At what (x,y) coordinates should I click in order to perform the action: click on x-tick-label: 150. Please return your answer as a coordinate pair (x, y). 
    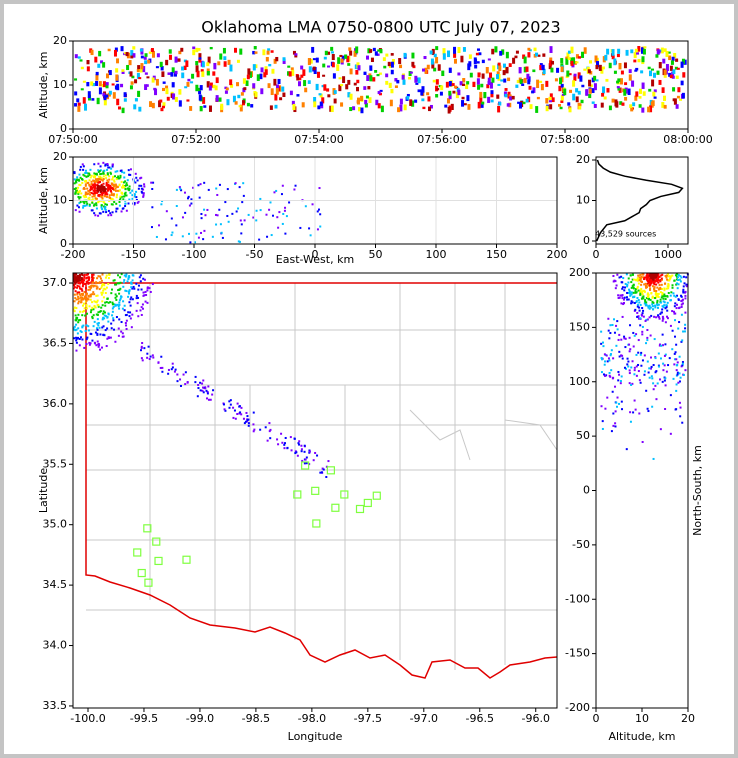
    Looking at the image, I should click on (496, 254).